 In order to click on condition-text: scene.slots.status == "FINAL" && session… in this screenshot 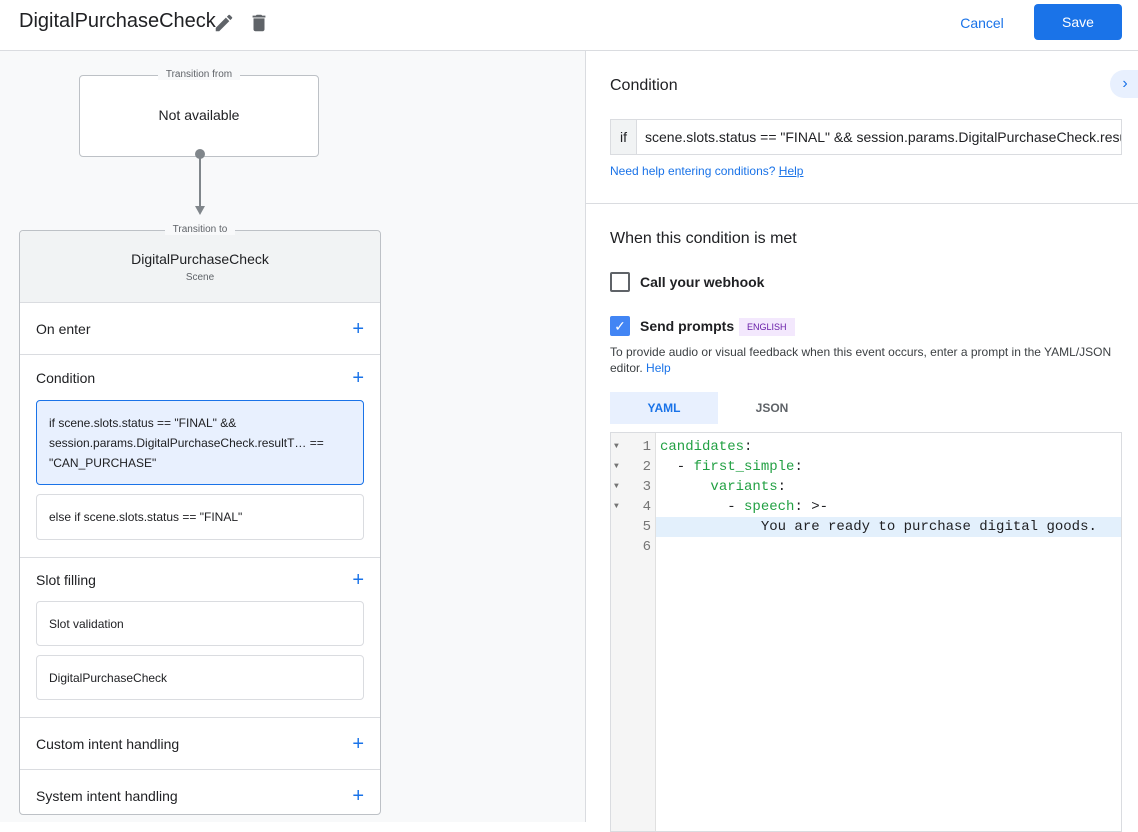, I will do `click(883, 137)`.